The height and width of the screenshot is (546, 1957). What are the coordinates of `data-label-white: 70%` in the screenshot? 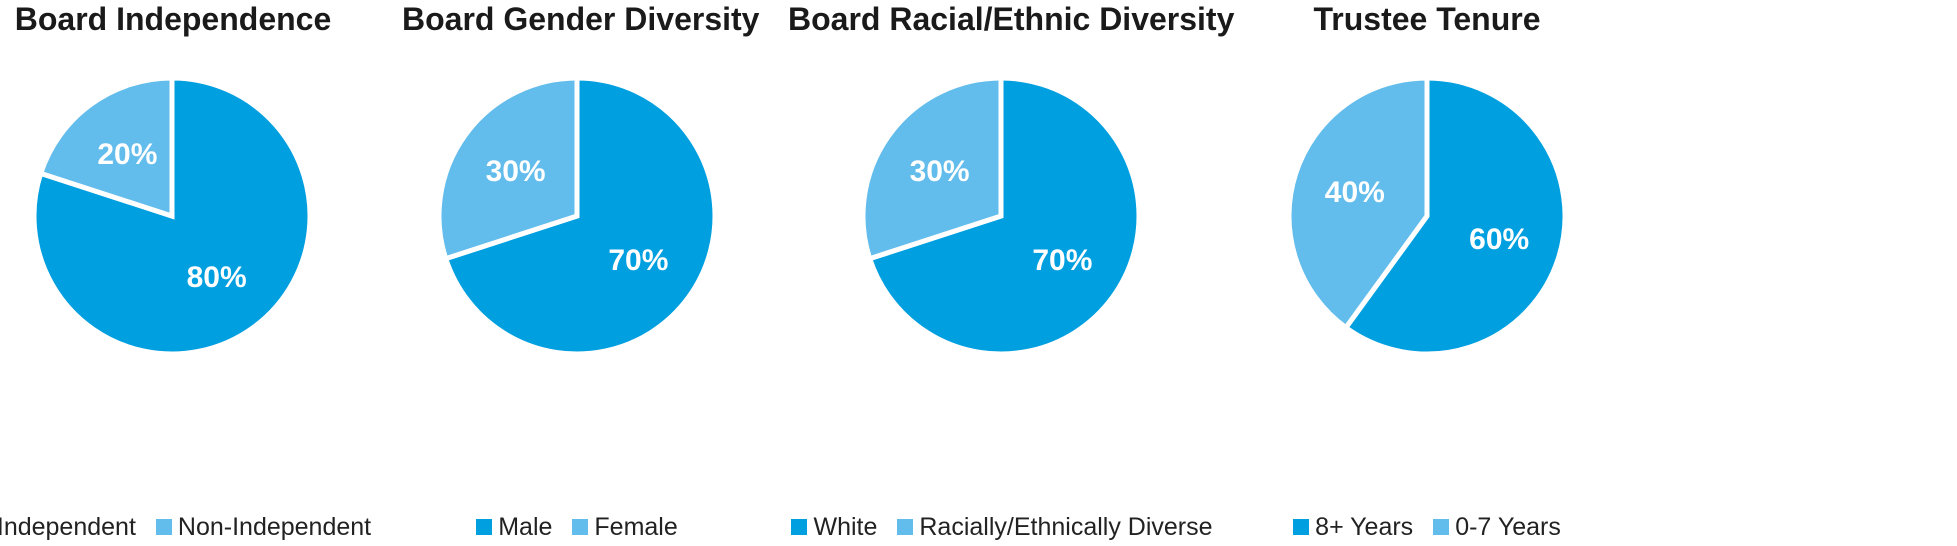 It's located at (1062, 260).